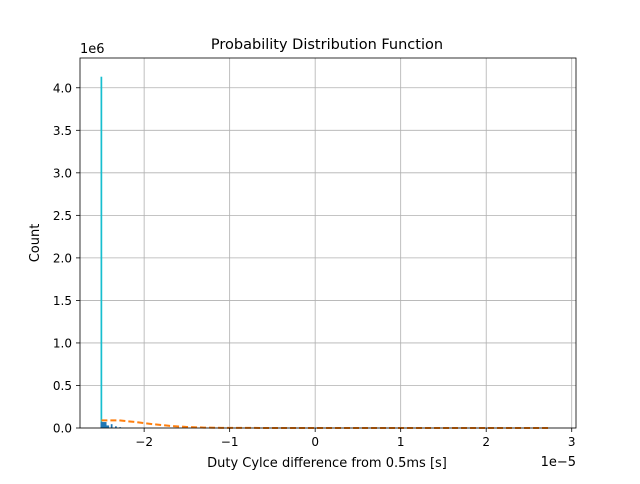 This screenshot has height=484, width=640. Describe the element at coordinates (62, 88) in the screenshot. I see `y-tick-label: 4.0` at that location.